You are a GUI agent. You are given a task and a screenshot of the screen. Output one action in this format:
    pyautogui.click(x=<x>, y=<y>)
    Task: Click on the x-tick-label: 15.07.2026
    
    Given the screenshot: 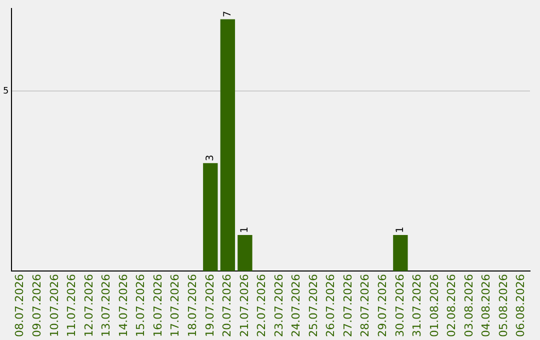 What is the action you would take?
    pyautogui.click(x=141, y=306)
    